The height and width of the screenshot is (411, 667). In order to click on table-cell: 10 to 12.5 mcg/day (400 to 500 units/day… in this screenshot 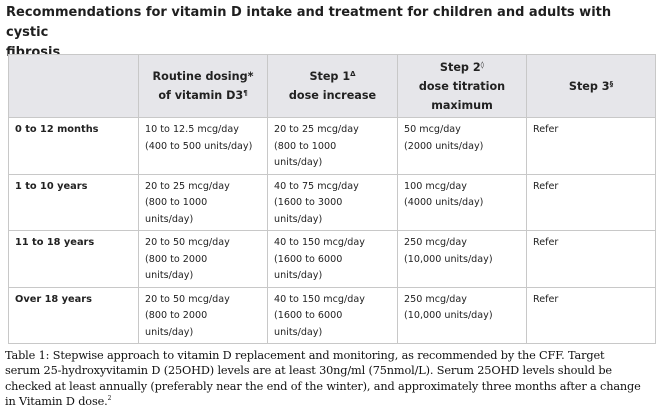, I will do `click(203, 146)`.